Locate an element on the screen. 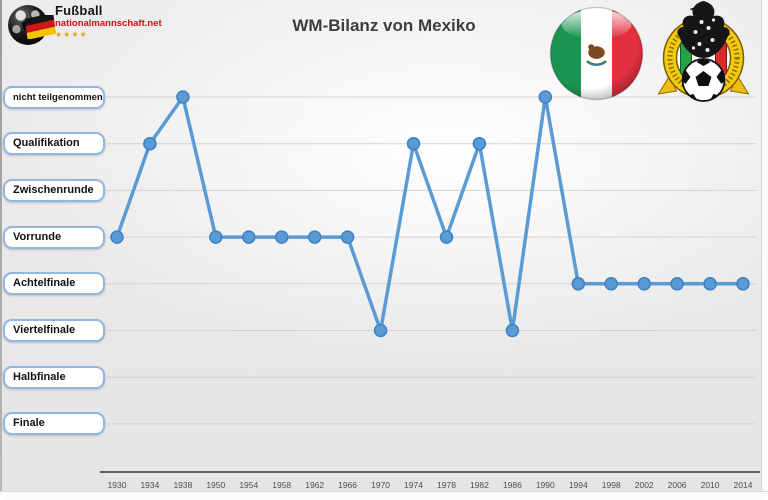 Image resolution: width=768 pixels, height=500 pixels. page-title: WM-Bilanz von Mexiko is located at coordinates (384, 25).